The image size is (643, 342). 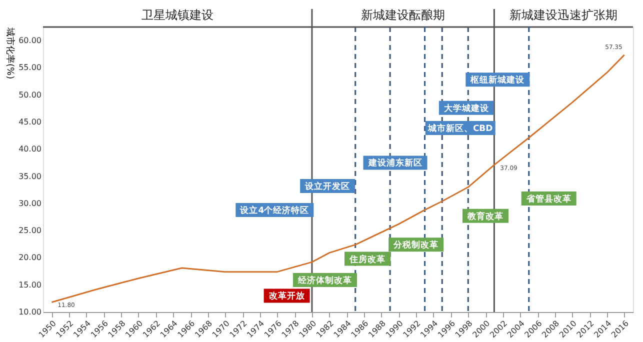 What do you see at coordinates (30, 122) in the screenshot?
I see `y-tick-label: 45.00` at bounding box center [30, 122].